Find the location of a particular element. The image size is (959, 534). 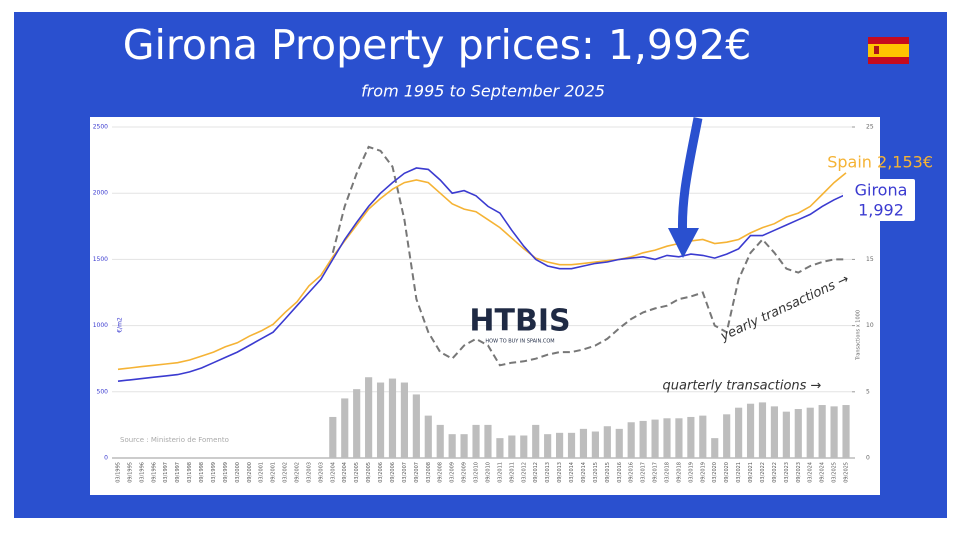

chart-title: Girona Property prices: 1,992€ is located at coordinates (437, 45).